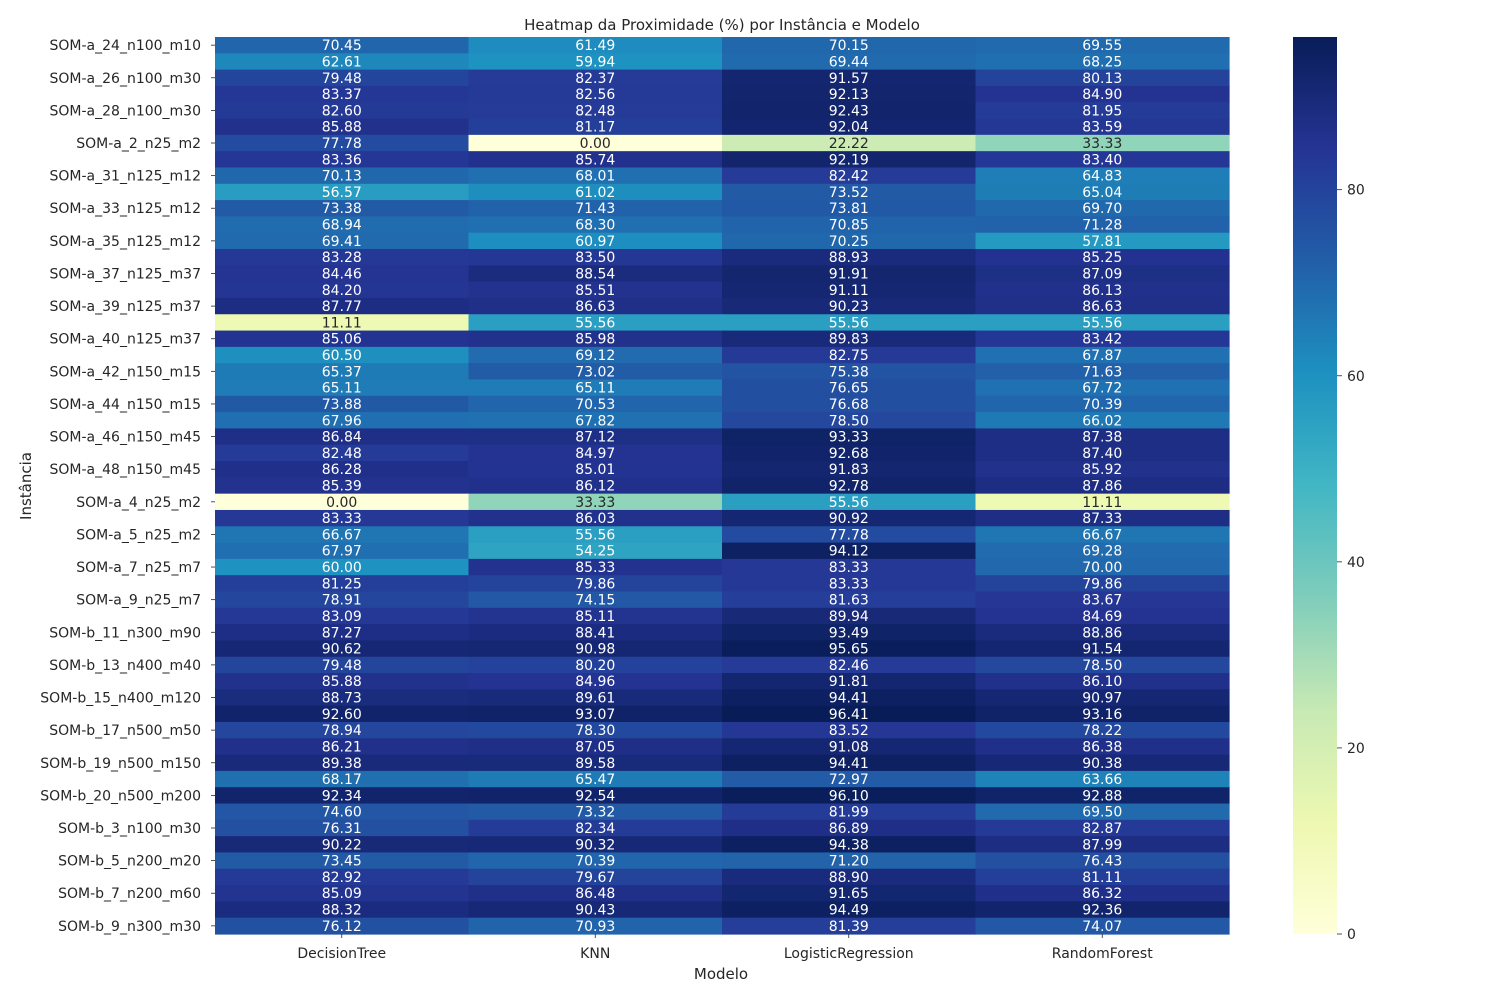 Image resolution: width=1500 pixels, height=1000 pixels. I want to click on cell-value-label: 68.30, so click(595, 226).